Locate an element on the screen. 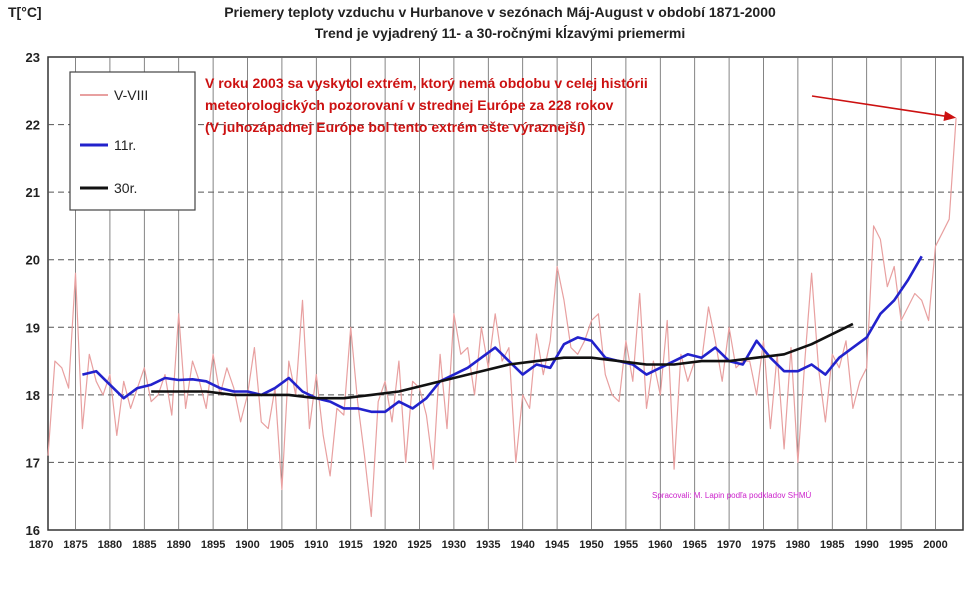  x-tick-label: 1925 is located at coordinates (419, 545).